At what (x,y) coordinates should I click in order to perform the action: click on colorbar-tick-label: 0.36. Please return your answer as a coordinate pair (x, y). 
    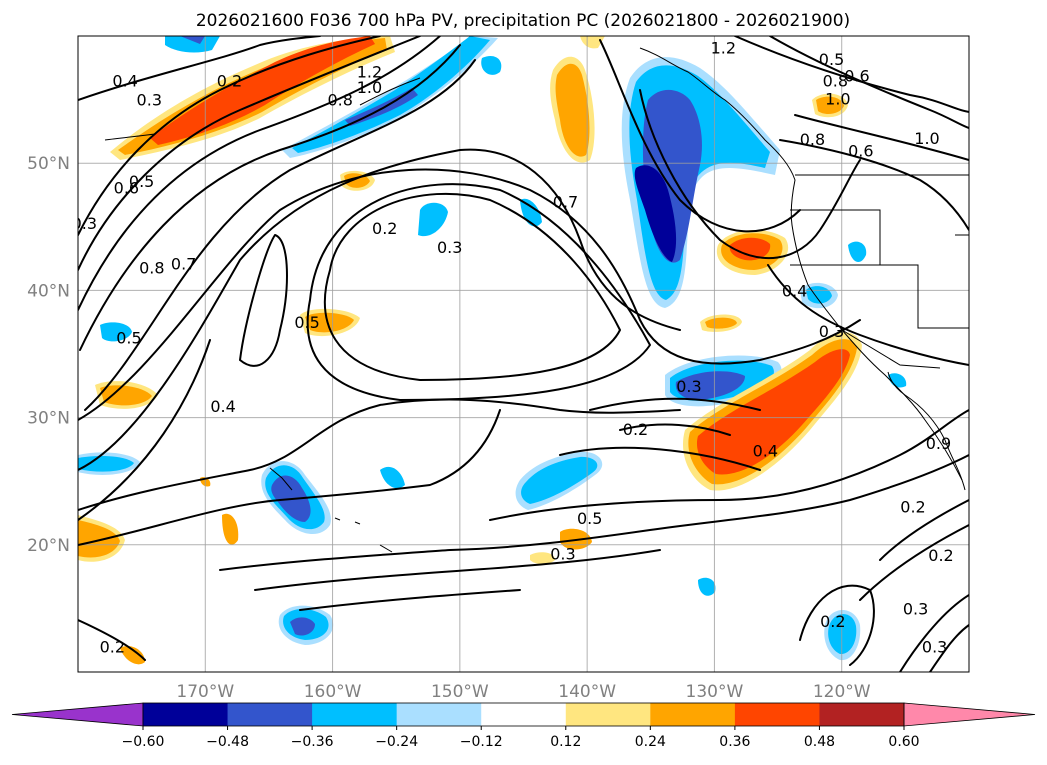
    Looking at the image, I should click on (734, 742).